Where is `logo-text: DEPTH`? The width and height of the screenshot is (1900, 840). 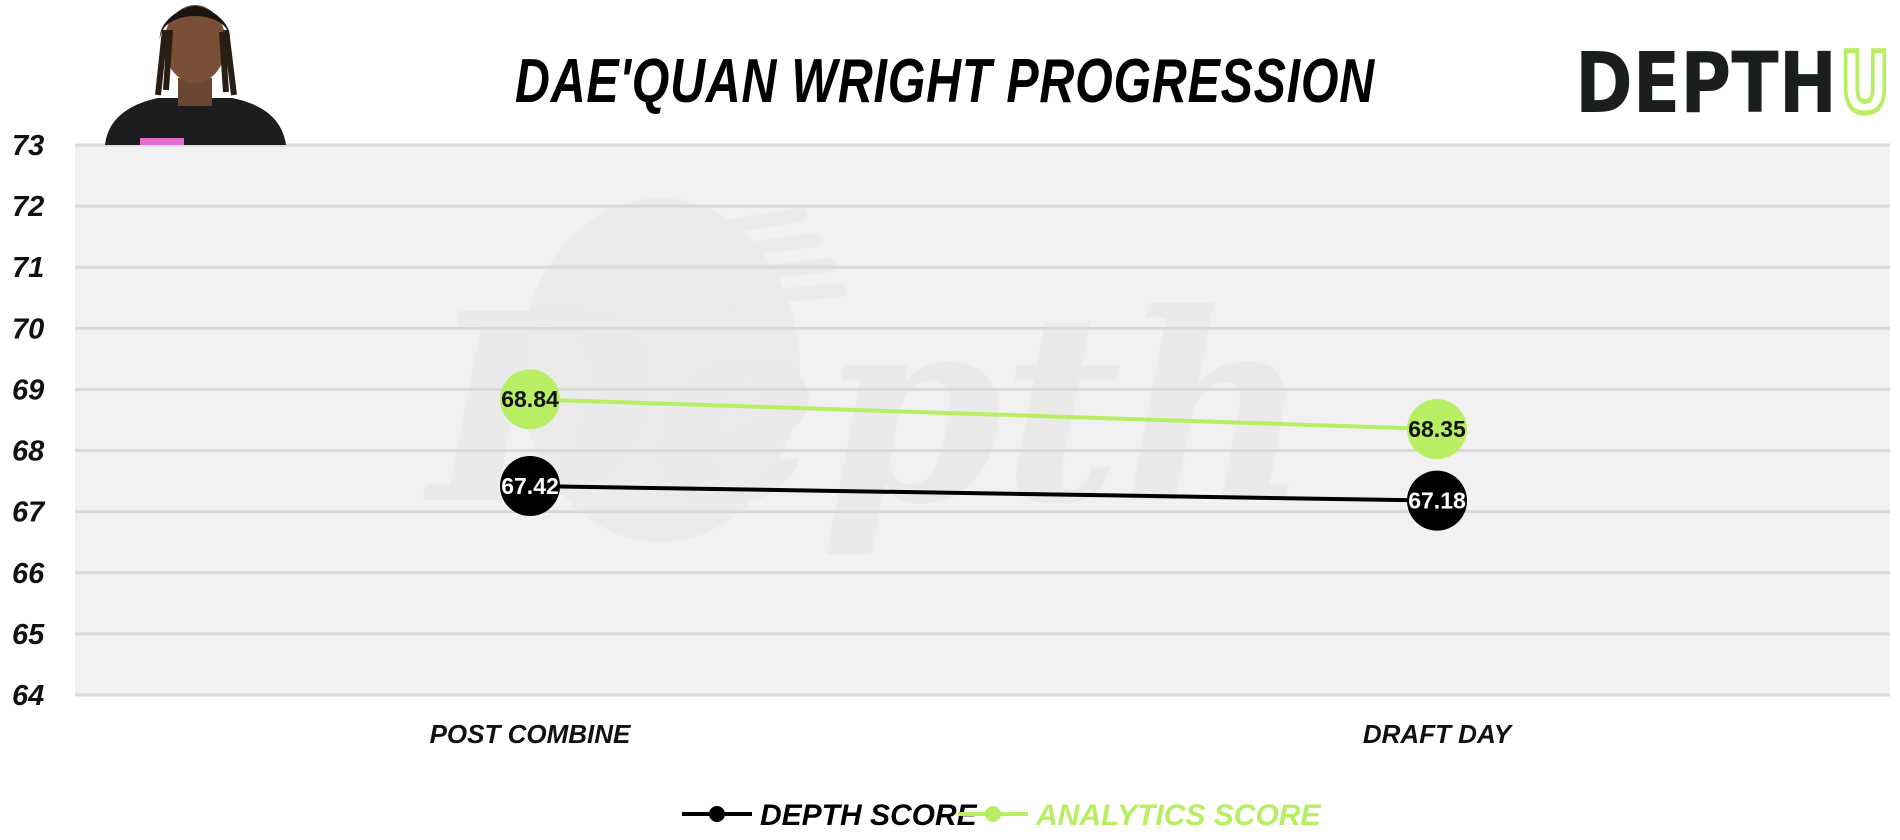
logo-text: DEPTH is located at coordinates (1706, 83).